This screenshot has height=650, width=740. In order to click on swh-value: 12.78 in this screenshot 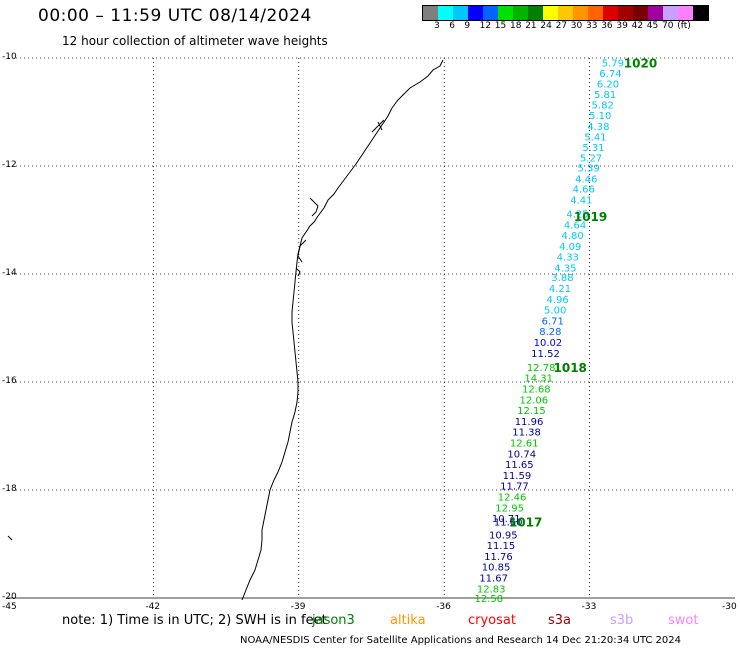, I will do `click(541, 368)`.